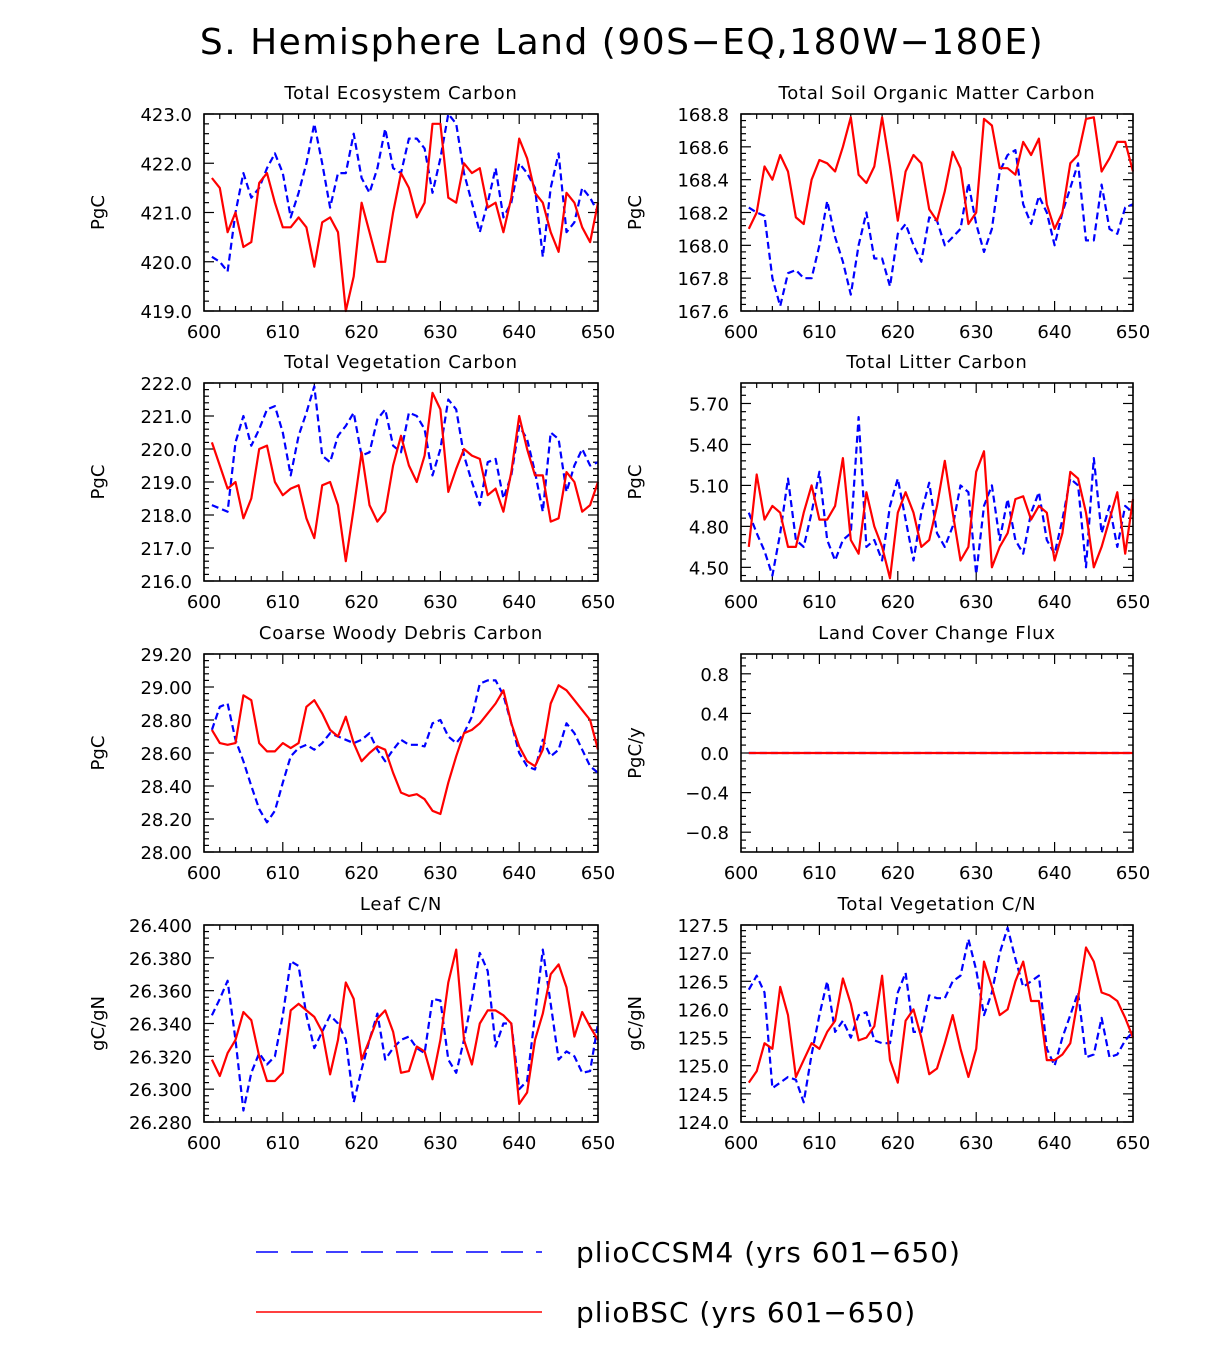  What do you see at coordinates (160, 1057) in the screenshot?
I see `panel-leaf-c-n-ytick-label: 26.320` at bounding box center [160, 1057].